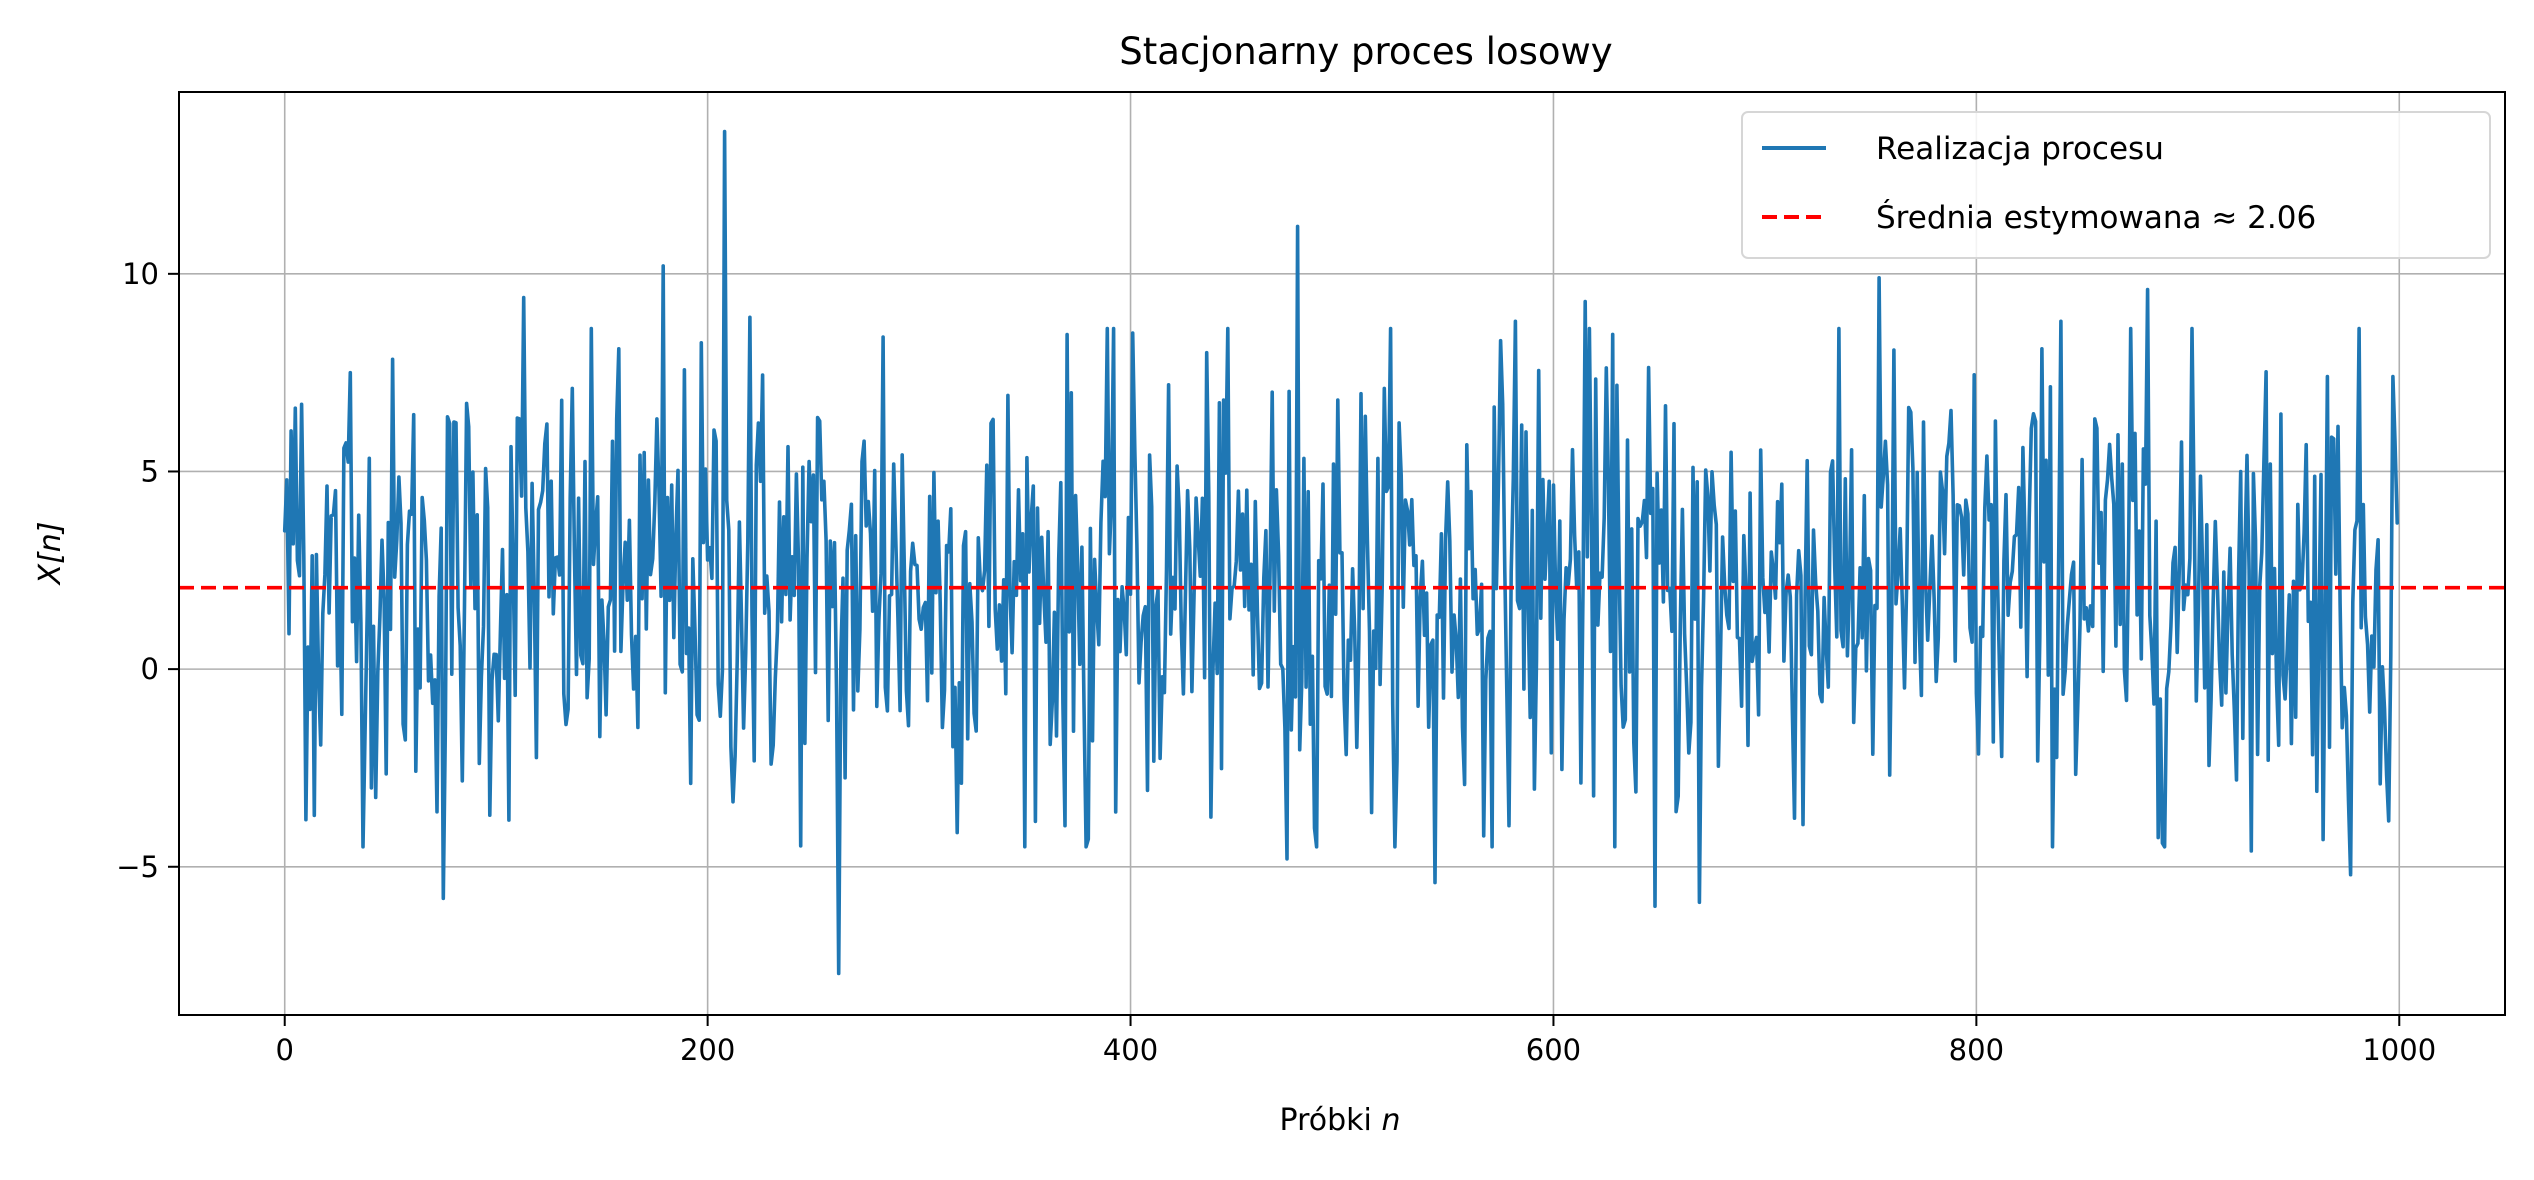  I want to click on y-tick-label: 5, so click(150, 471).